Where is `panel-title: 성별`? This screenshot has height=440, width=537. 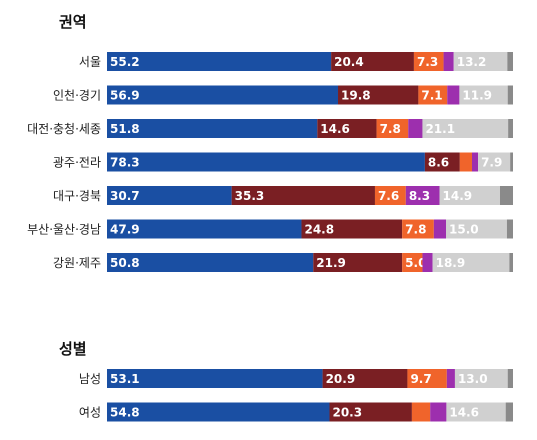 panel-title: 성별 is located at coordinates (73, 349).